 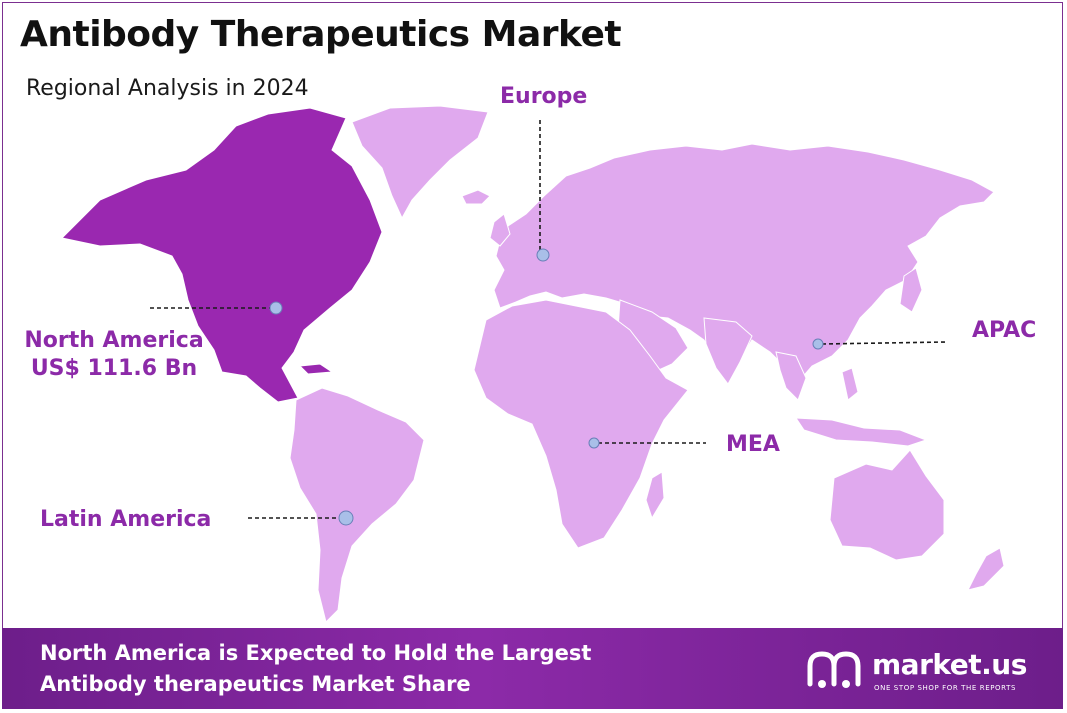 What do you see at coordinates (221, 255) in the screenshot?
I see `north-america-shape` at bounding box center [221, 255].